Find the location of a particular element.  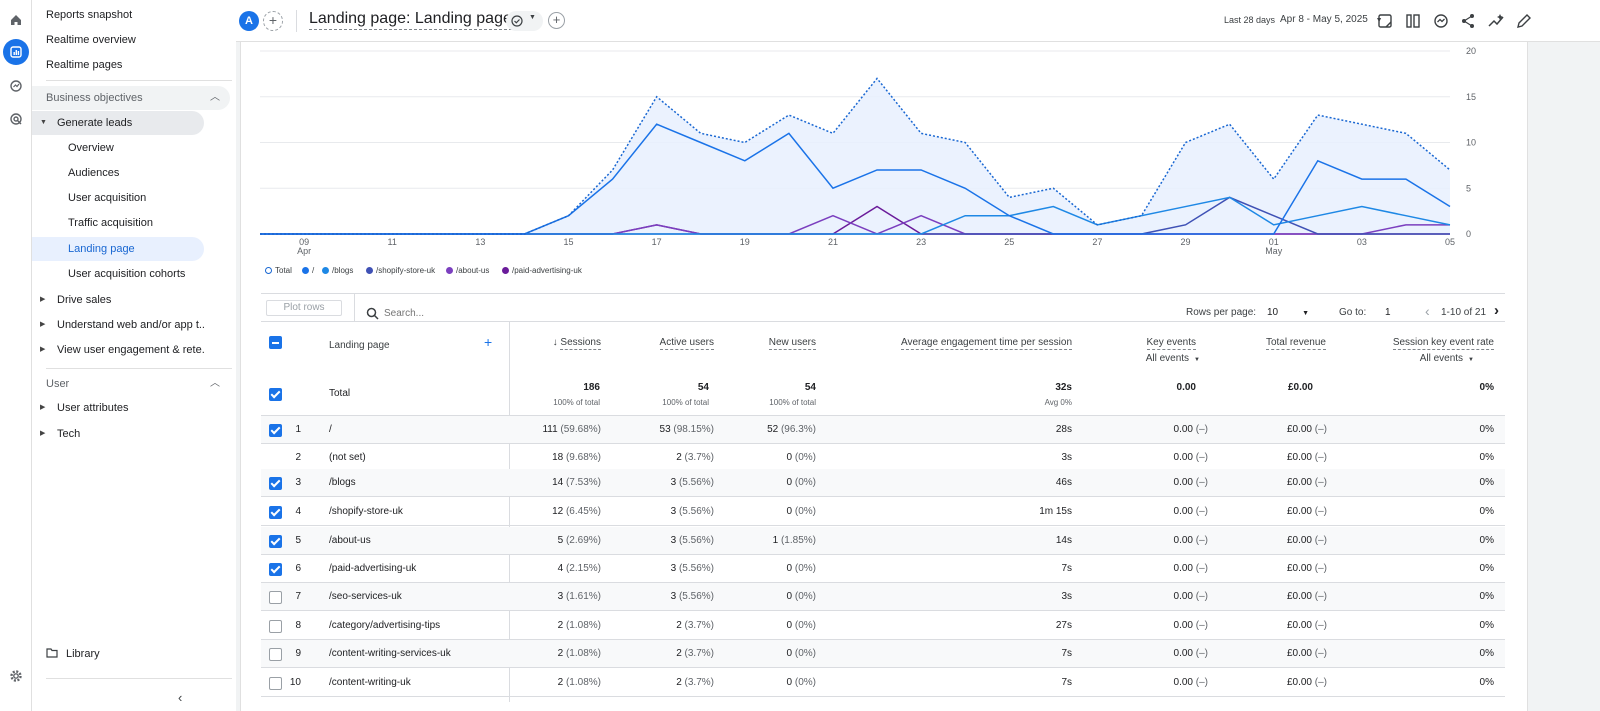

session-key-event-rate-header: Session key event rate is located at coordinates (1443, 343).